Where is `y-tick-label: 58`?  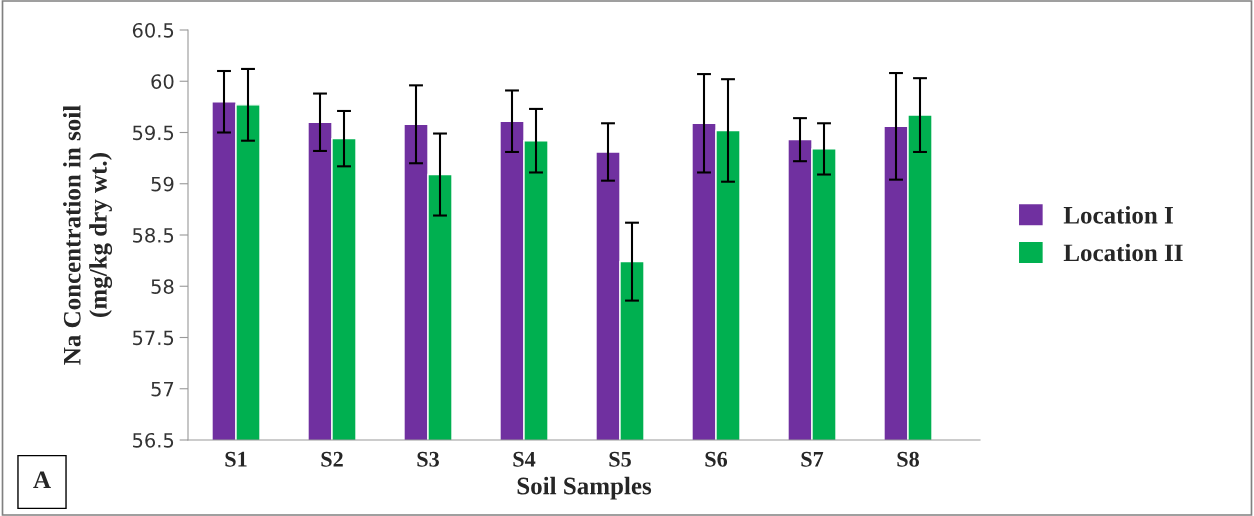
y-tick-label: 58 is located at coordinates (162, 286).